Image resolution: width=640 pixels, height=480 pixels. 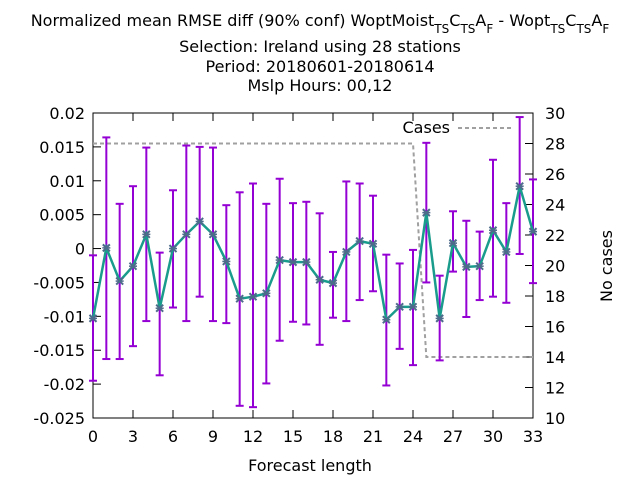 What do you see at coordinates (67, 113) in the screenshot?
I see `y-tick-label: 0.02` at bounding box center [67, 113].